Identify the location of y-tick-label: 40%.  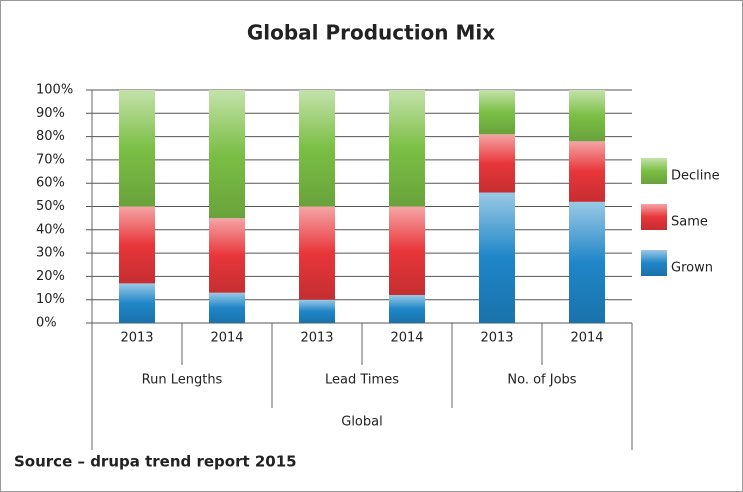
(50, 229).